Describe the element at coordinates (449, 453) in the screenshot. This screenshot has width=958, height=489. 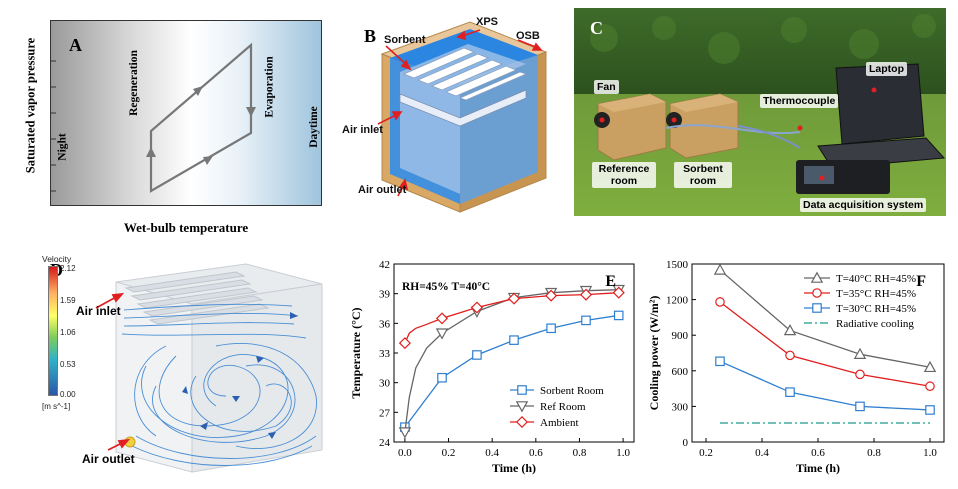
I see `chart-E-xtick-label: 0.2` at that location.